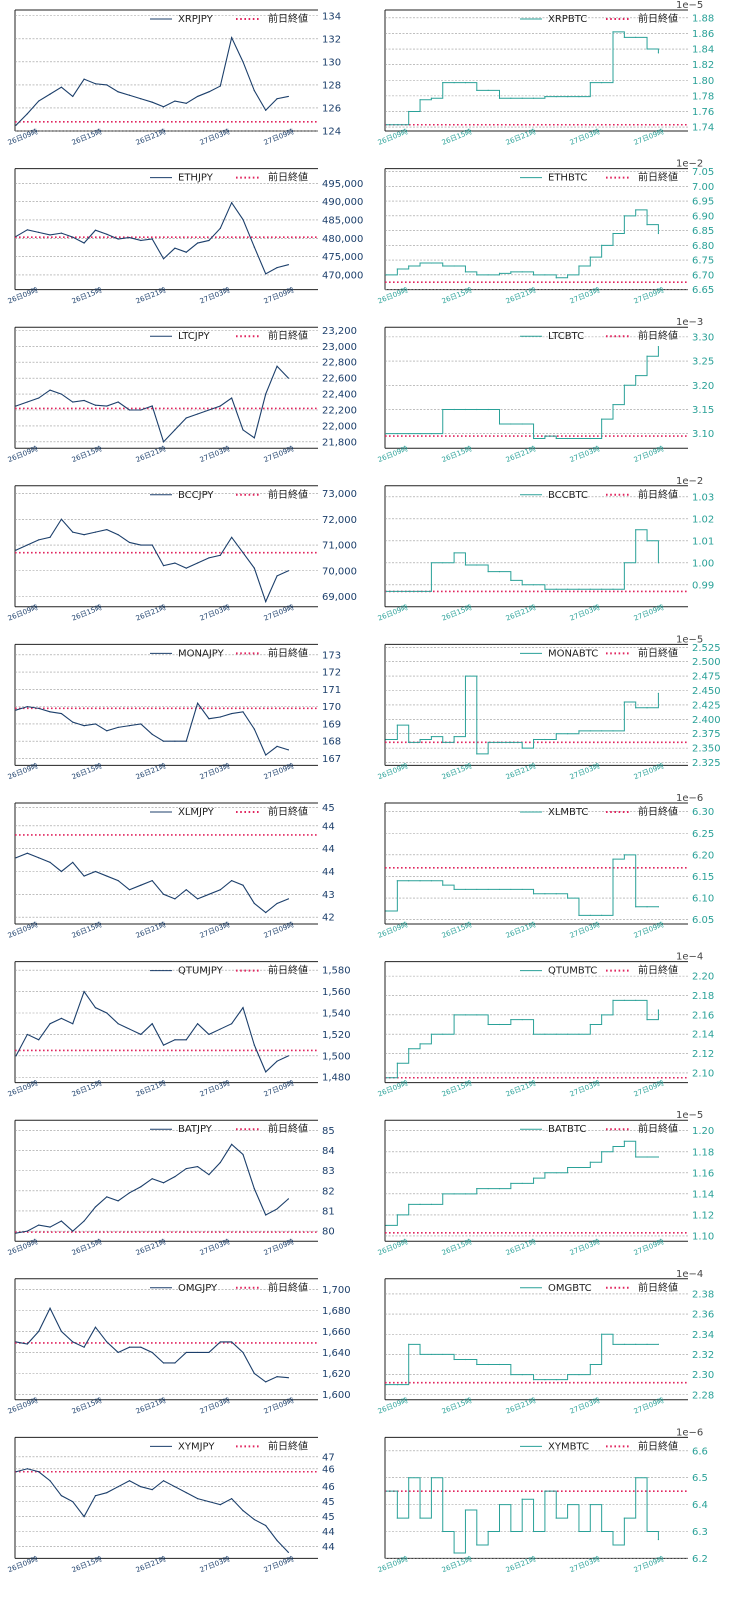 The height and width of the screenshot is (1600, 737). Describe the element at coordinates (703, 246) in the screenshot. I see `y-tick-label: 6.80` at that location.